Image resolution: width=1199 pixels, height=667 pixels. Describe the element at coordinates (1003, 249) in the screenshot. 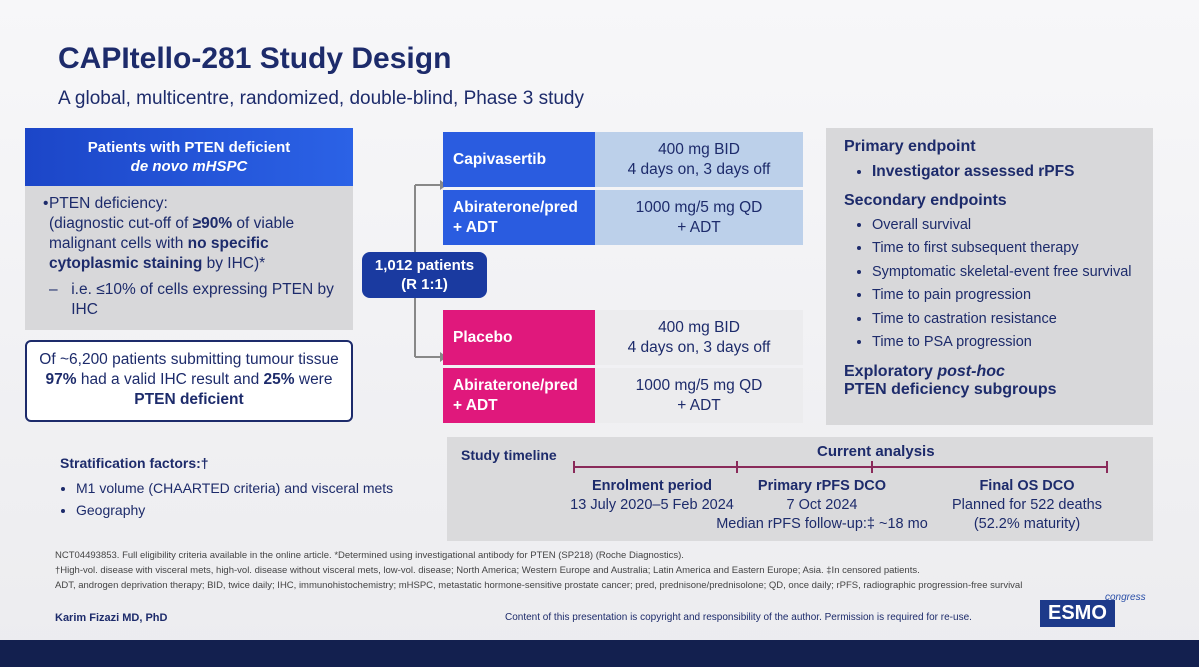

I see `secondary-endpoint: Time to first subsequent therapy` at that location.